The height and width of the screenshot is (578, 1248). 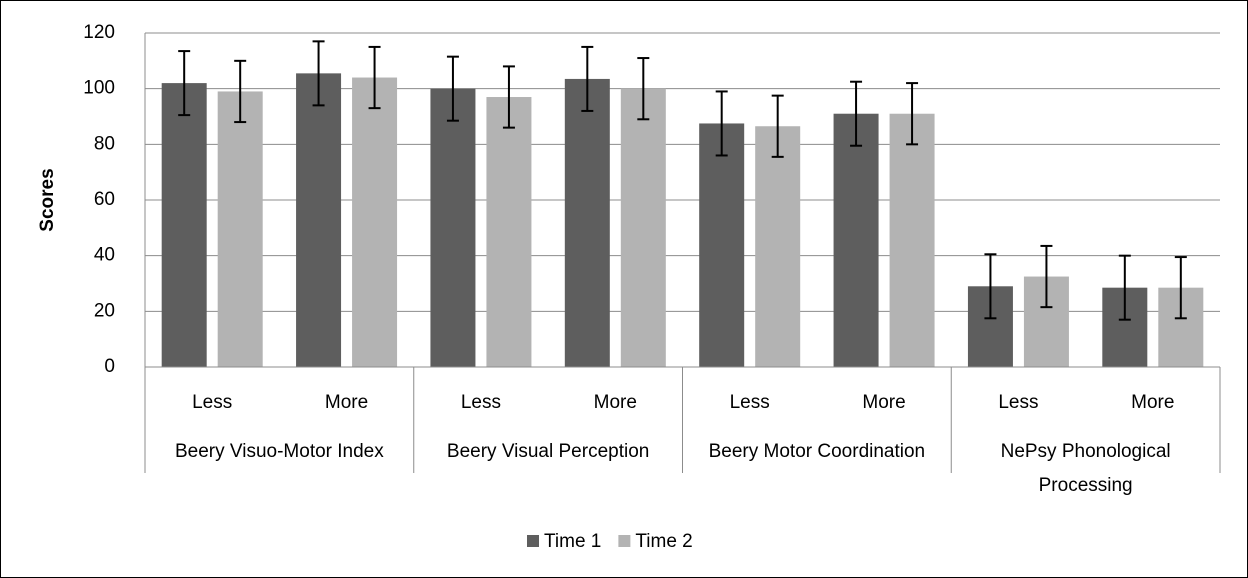 I want to click on group-label: Beery Visuo-Motor Index, so click(x=279, y=451).